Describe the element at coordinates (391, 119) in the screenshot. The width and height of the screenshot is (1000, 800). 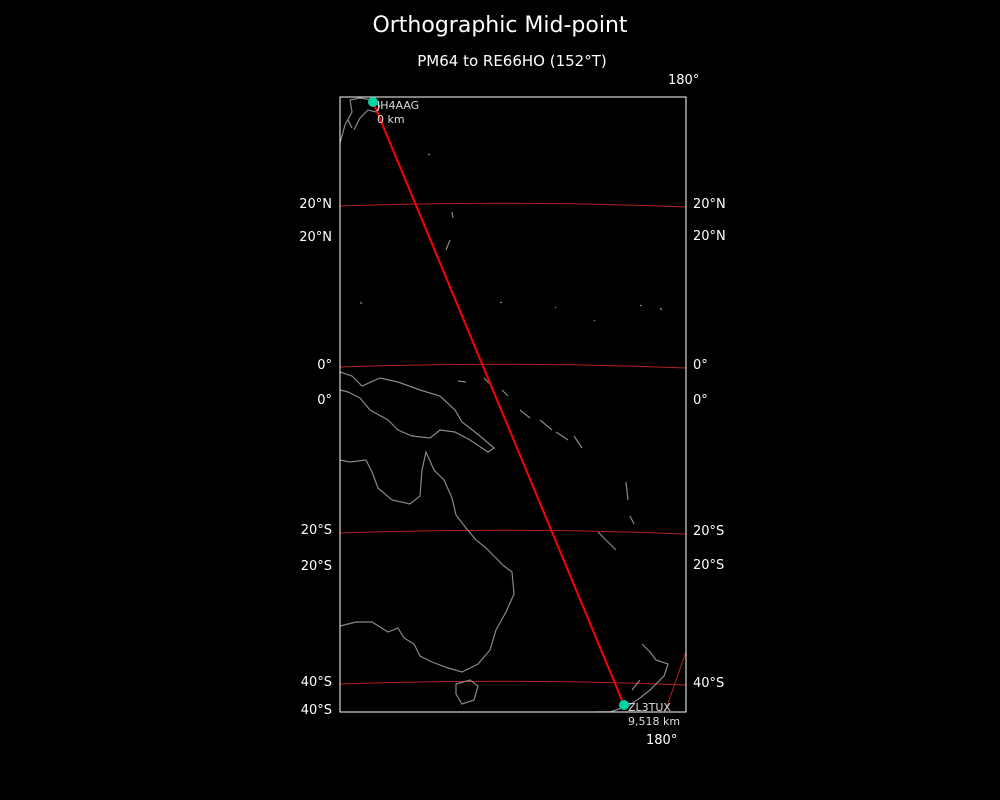
I see `start-distance-label: 0 km` at that location.